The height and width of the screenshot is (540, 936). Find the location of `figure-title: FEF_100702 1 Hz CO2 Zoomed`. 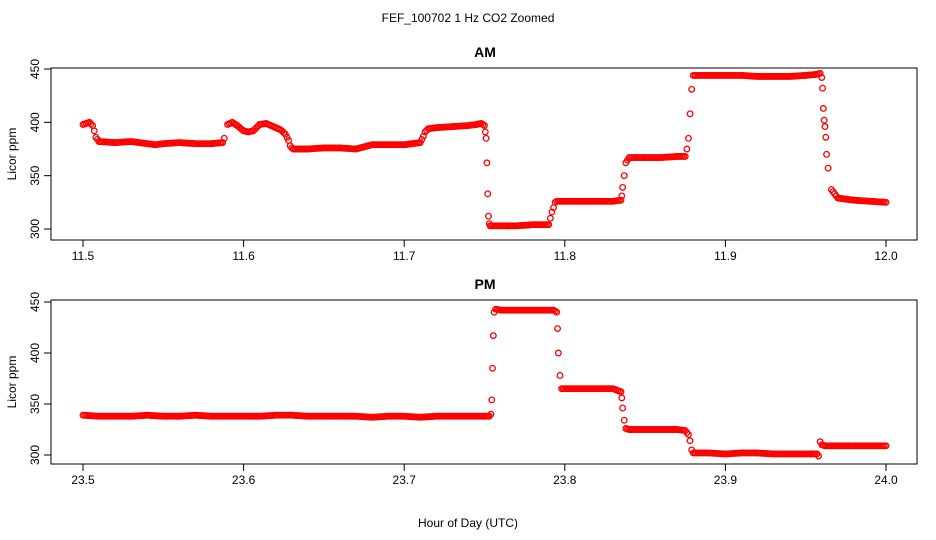

figure-title: FEF_100702 1 Hz CO2 Zoomed is located at coordinates (468, 18).